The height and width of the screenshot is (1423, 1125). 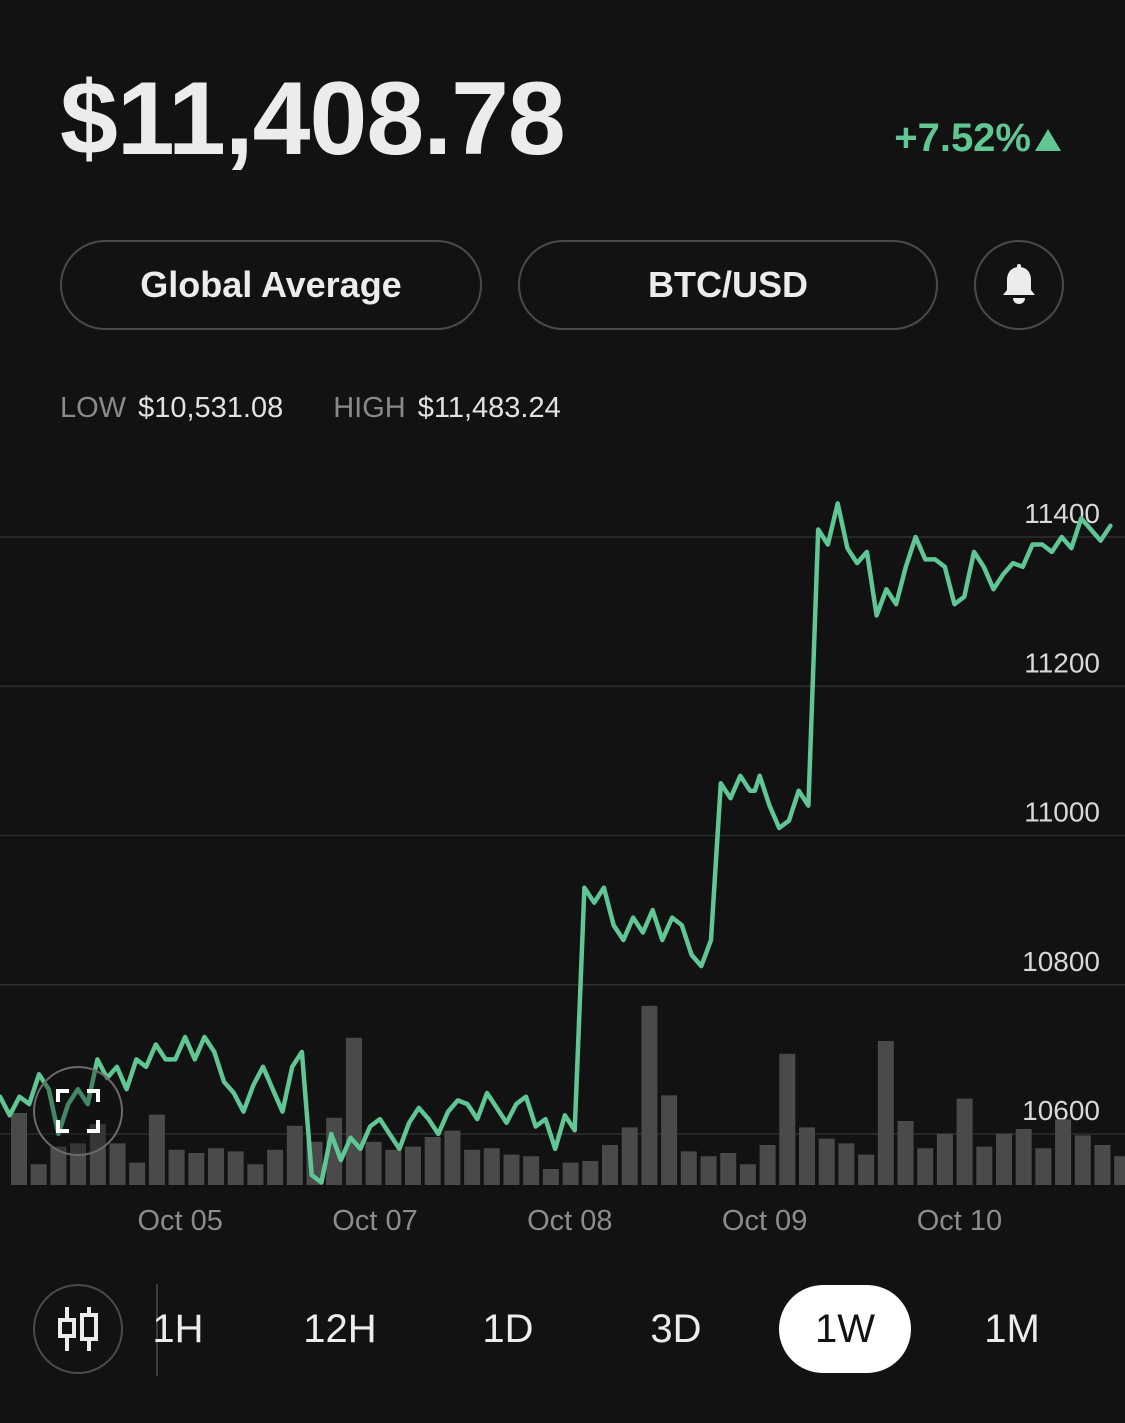 I want to click on timeframe-1m: 1M, so click(x=1012, y=1328).